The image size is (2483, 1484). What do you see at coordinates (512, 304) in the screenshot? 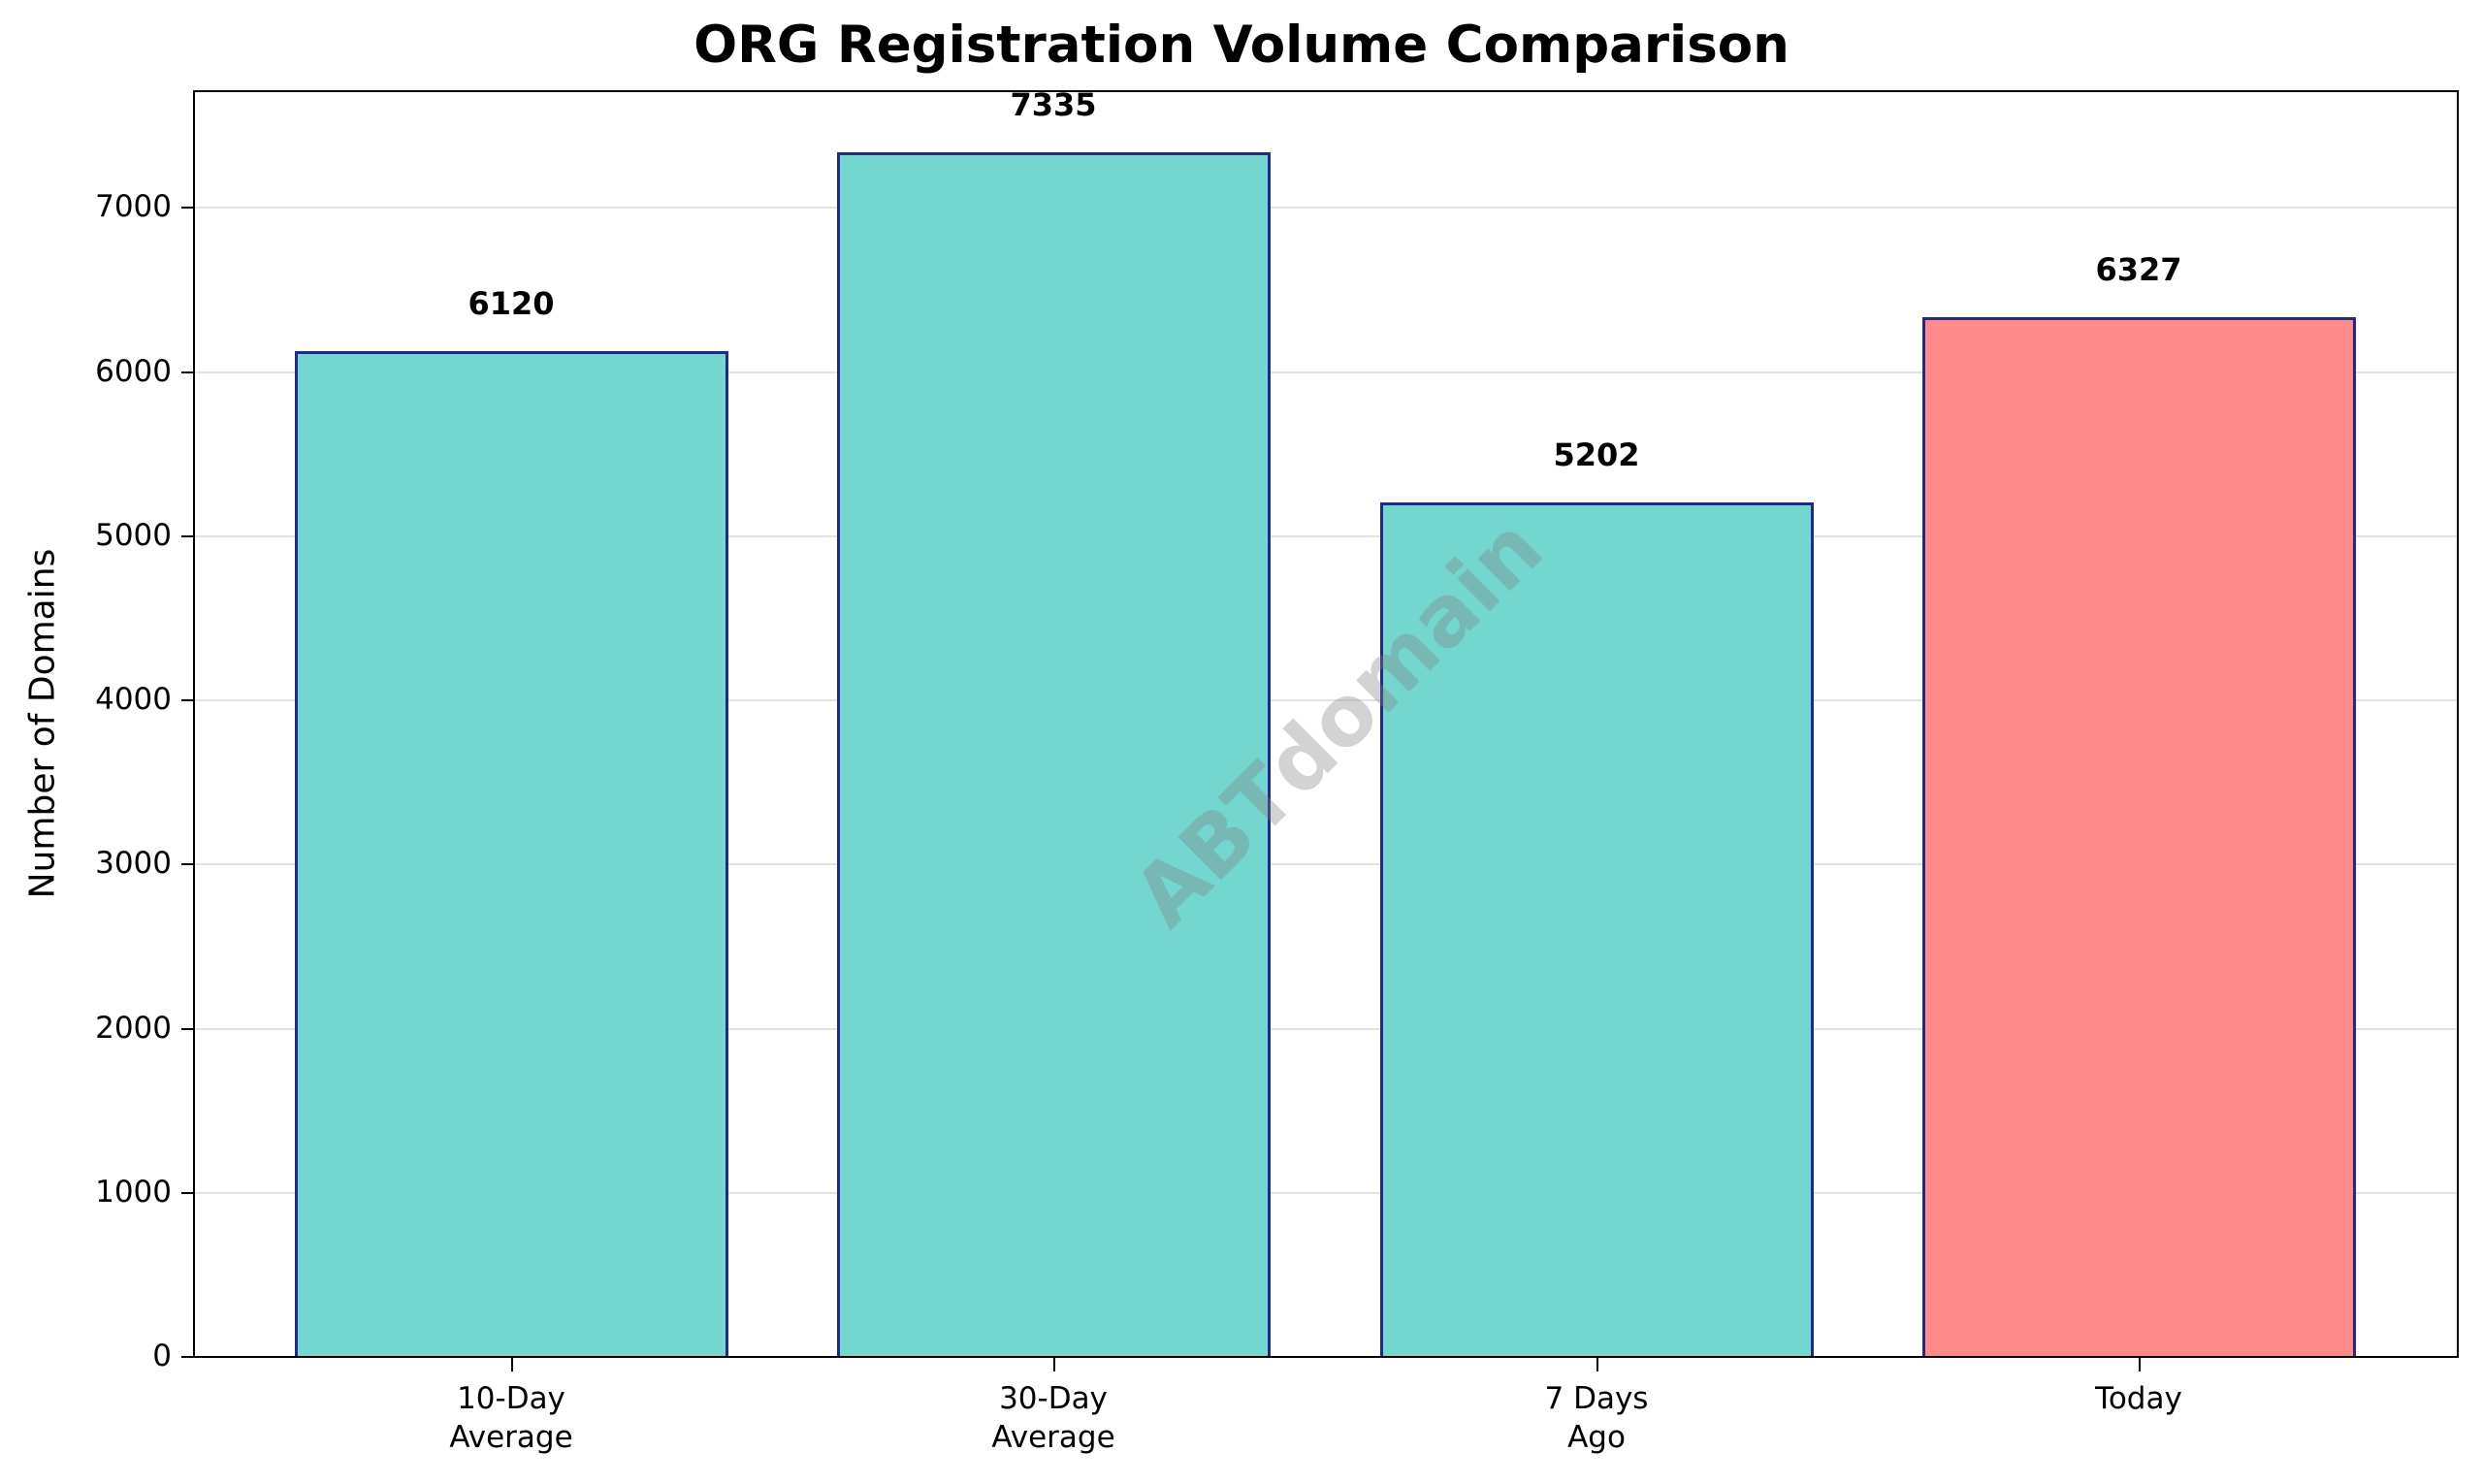
I see `bar-value-label: 6120` at bounding box center [512, 304].